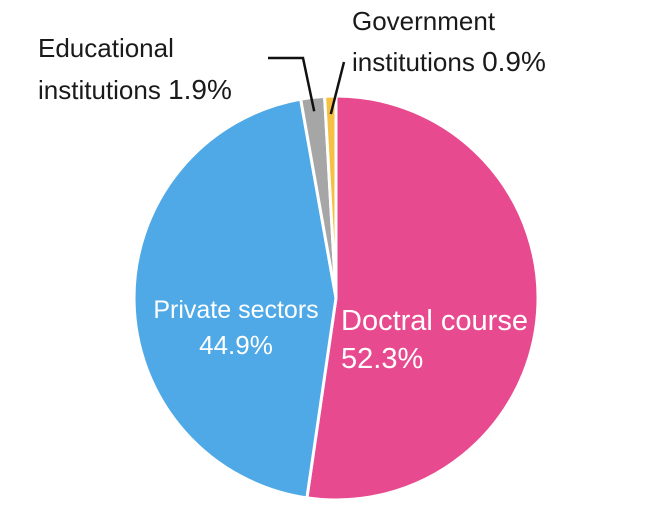  Describe the element at coordinates (424, 21) in the screenshot. I see `slice-label-3-line-0: Government` at that location.